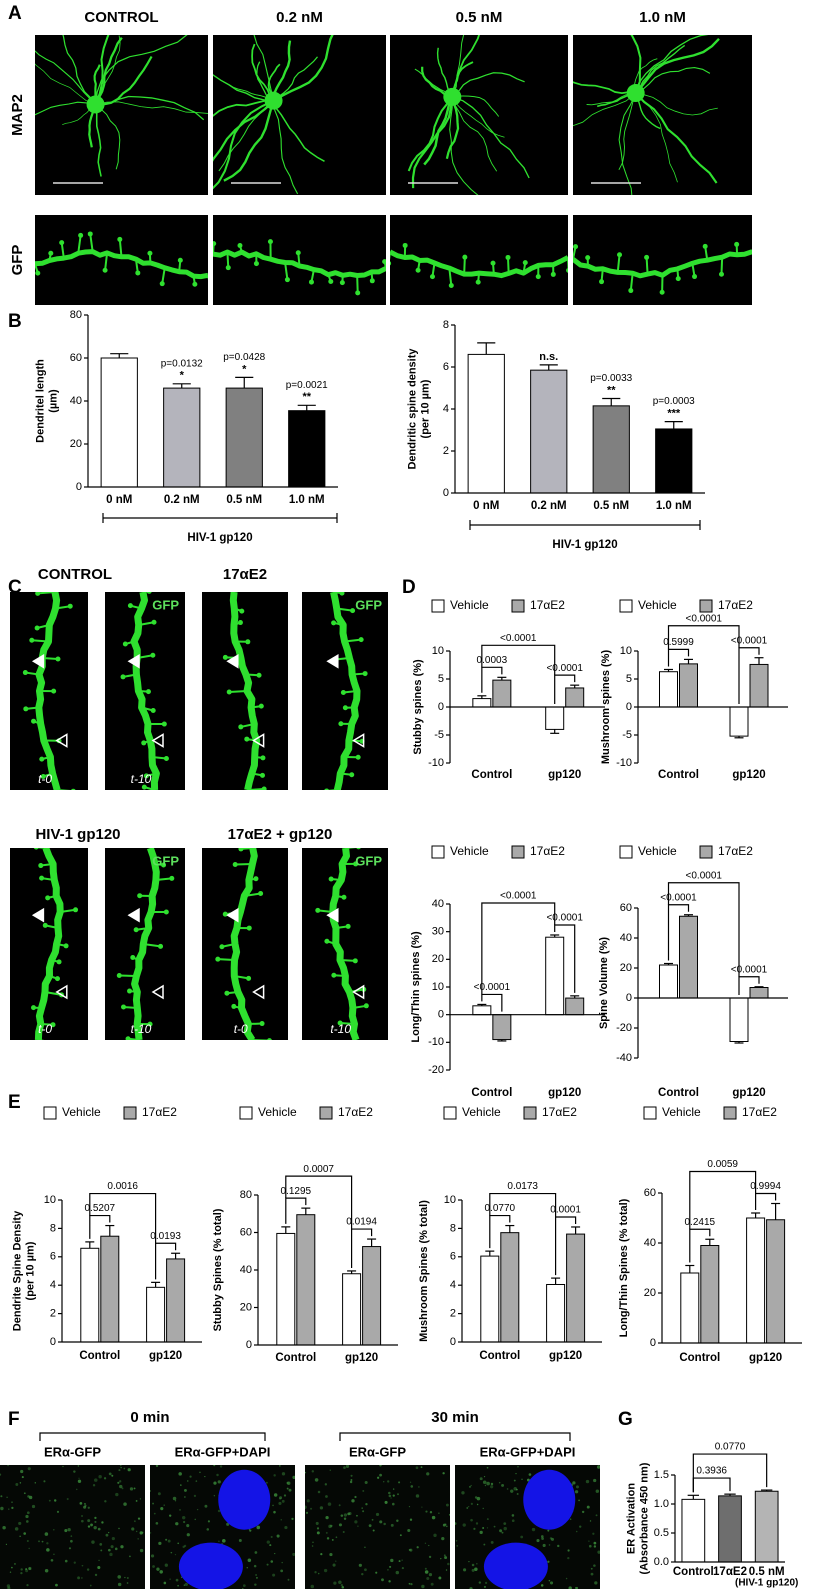 The height and width of the screenshot is (1589, 820). What do you see at coordinates (377, 1451) in the screenshot?
I see `channel-label: ERα-GFP` at bounding box center [377, 1451].